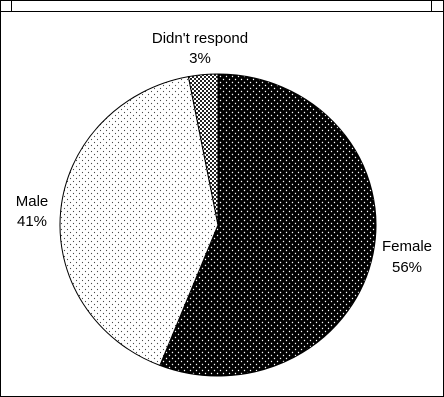  I want to click on slice-label-female: Female, so click(407, 246).